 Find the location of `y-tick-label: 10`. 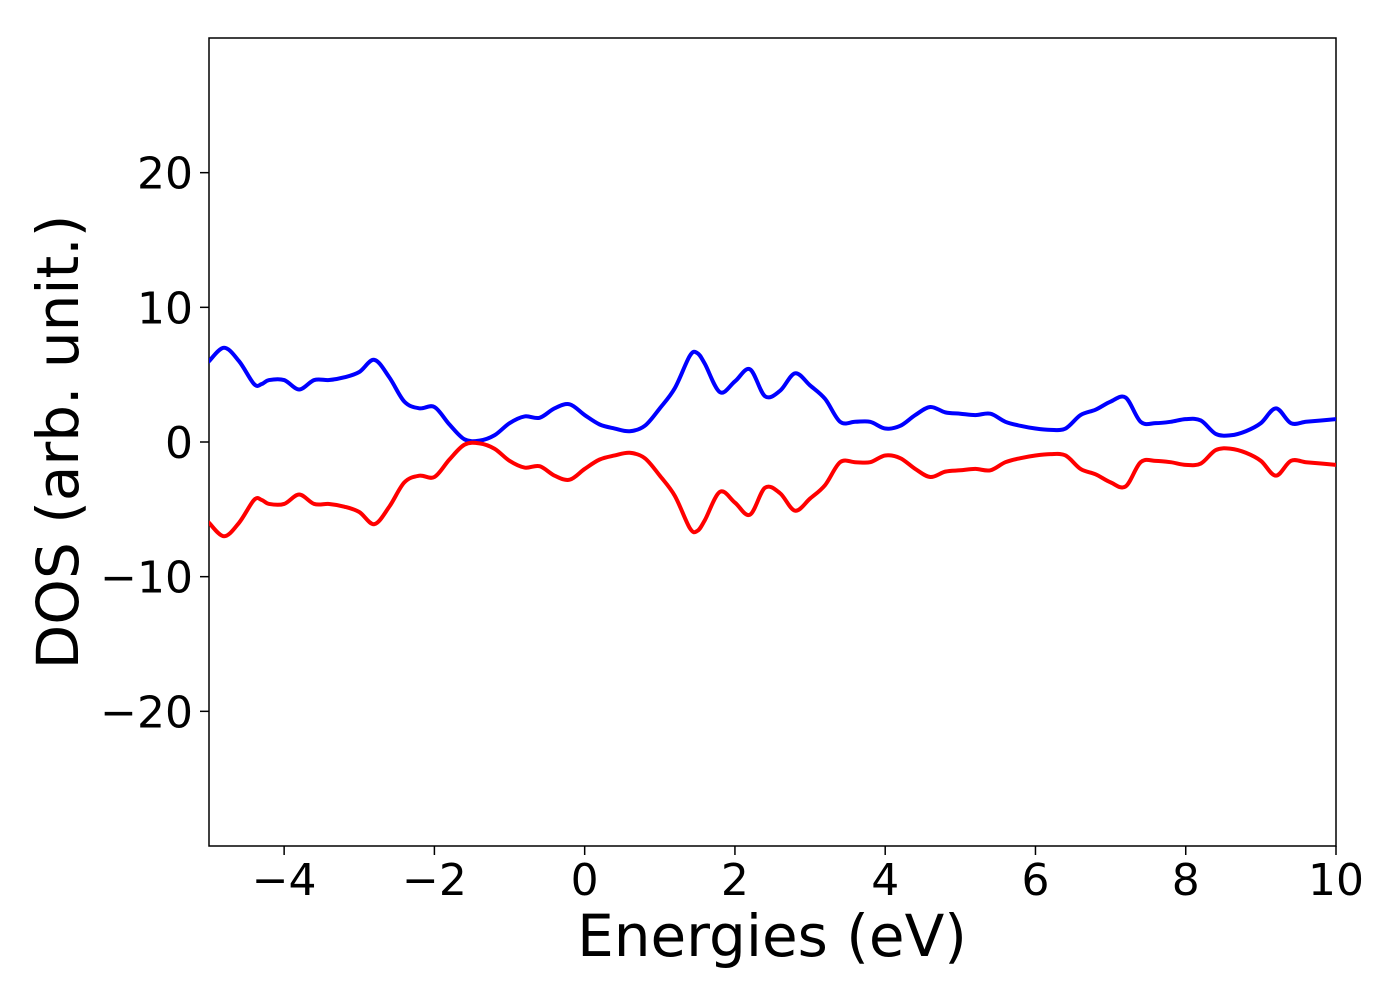

y-tick-label: 10 is located at coordinates (165, 308).